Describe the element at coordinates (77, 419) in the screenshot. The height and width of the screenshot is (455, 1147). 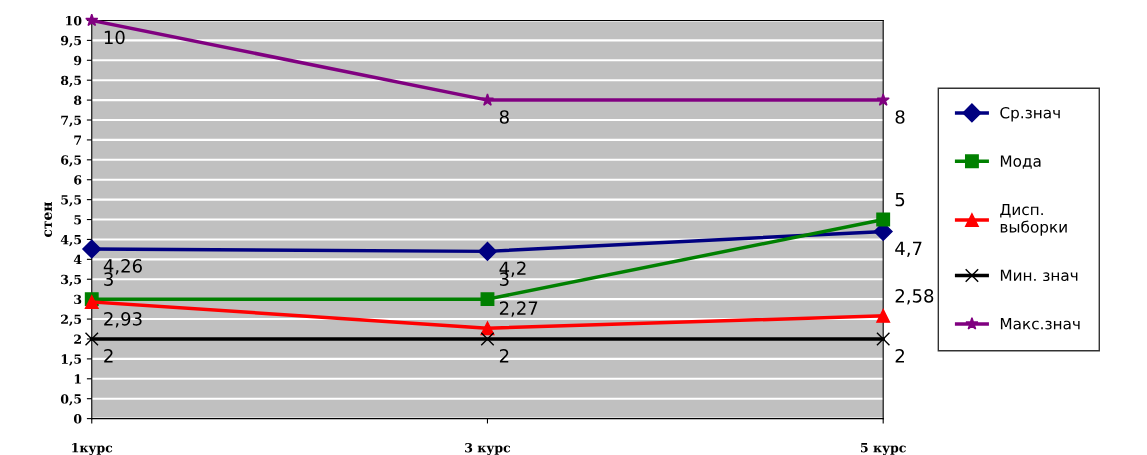
I see `y-tick-label: 0` at that location.